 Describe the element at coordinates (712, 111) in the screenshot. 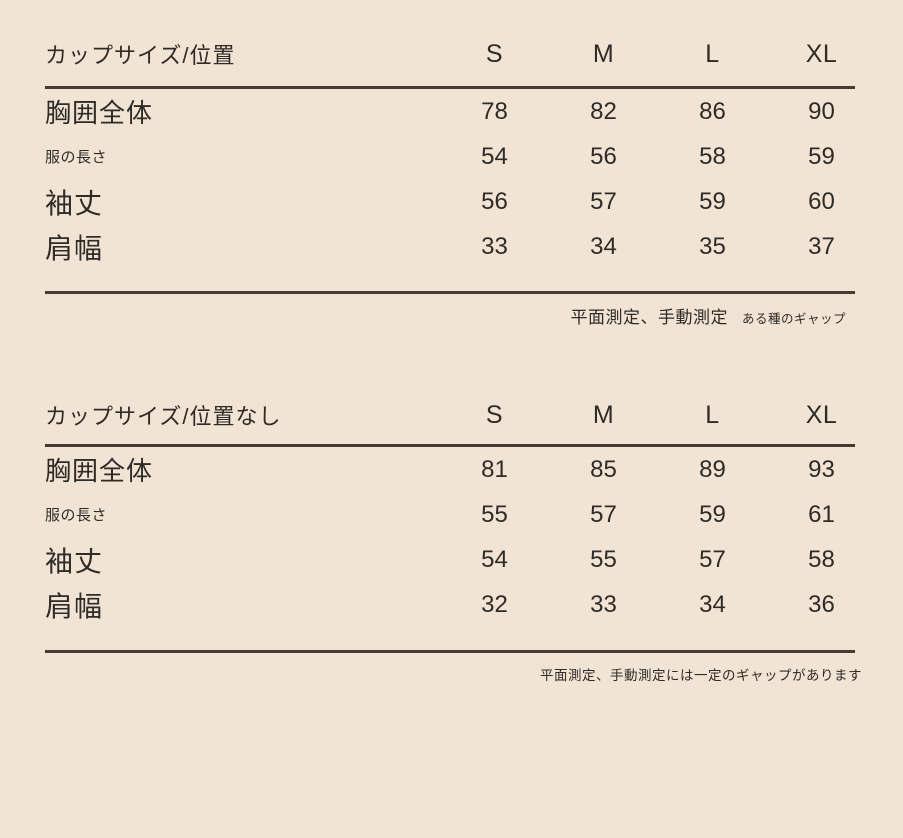

I see `cell-value: 86` at that location.